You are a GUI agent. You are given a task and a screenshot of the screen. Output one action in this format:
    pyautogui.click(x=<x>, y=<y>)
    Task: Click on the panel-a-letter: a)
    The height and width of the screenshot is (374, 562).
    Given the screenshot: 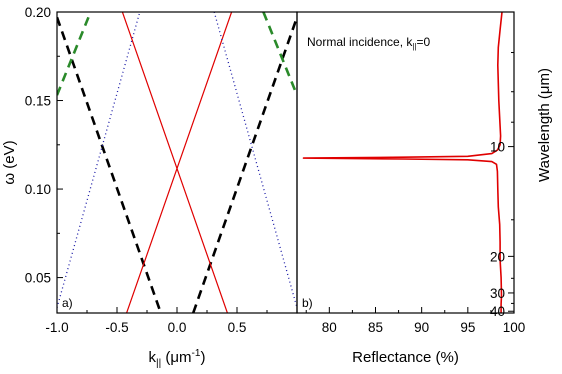 What is the action you would take?
    pyautogui.click(x=67, y=303)
    